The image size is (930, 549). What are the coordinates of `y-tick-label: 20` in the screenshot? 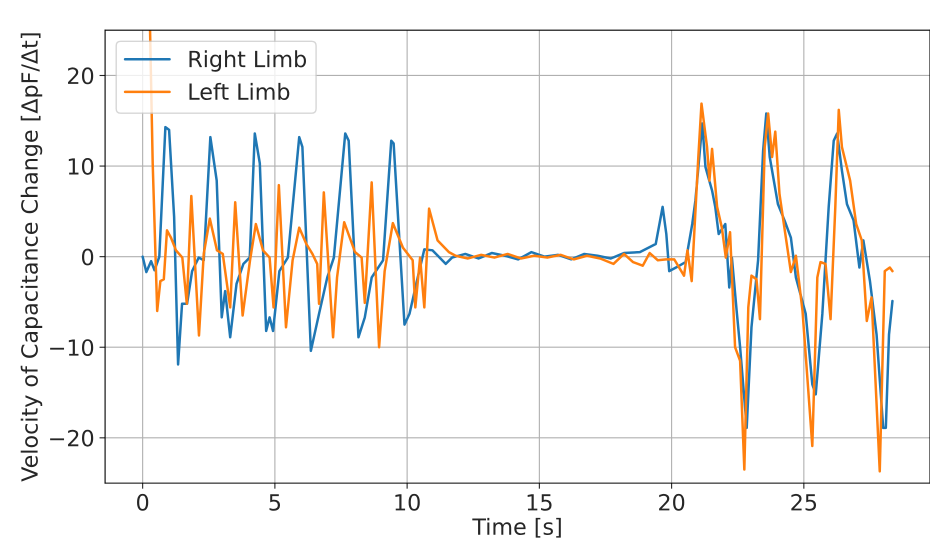 It's located at (81, 75).